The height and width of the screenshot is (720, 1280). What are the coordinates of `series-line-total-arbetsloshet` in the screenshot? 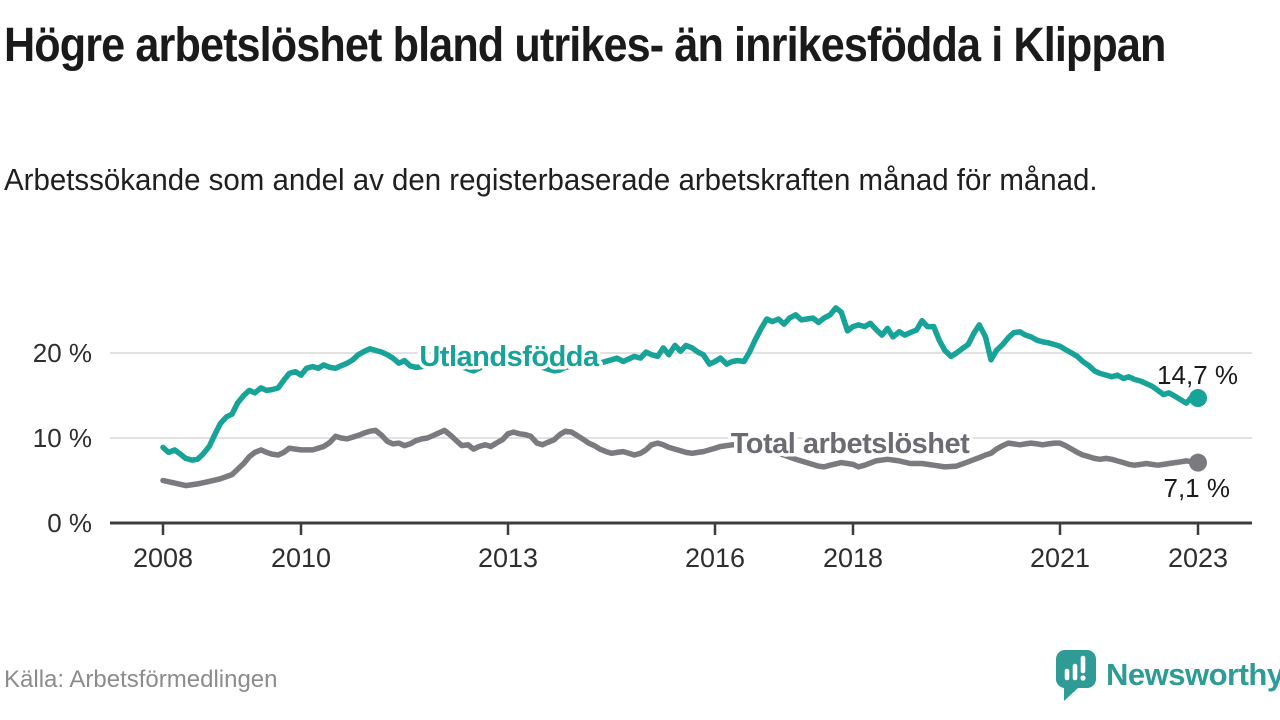 It's located at (680, 458).